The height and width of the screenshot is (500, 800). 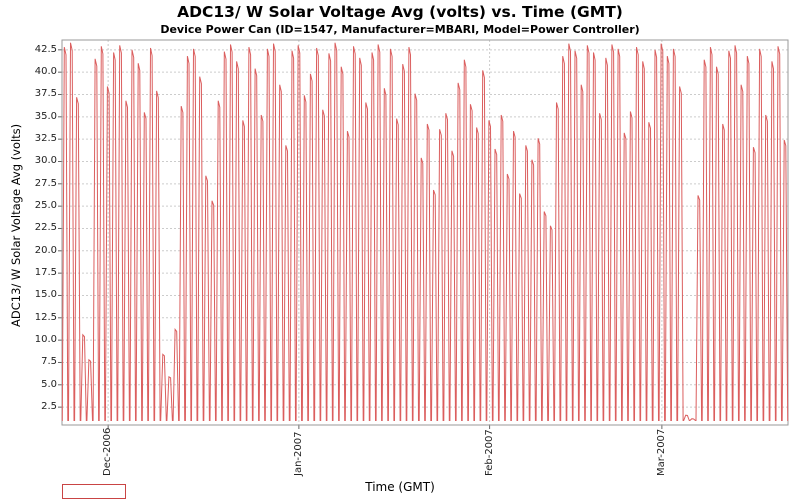 I want to click on x-tick-label: Dec-2006, so click(x=108, y=451).